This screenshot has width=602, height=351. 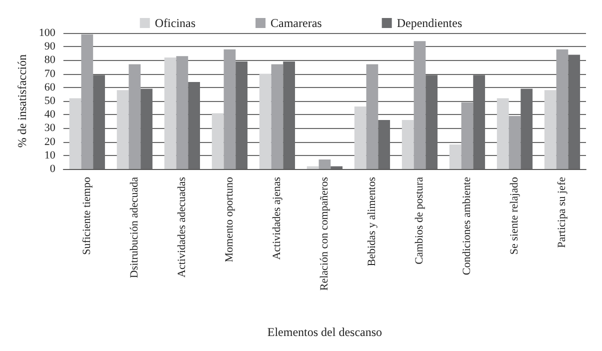 I want to click on y-tick-label: 80, so click(x=50, y=60).